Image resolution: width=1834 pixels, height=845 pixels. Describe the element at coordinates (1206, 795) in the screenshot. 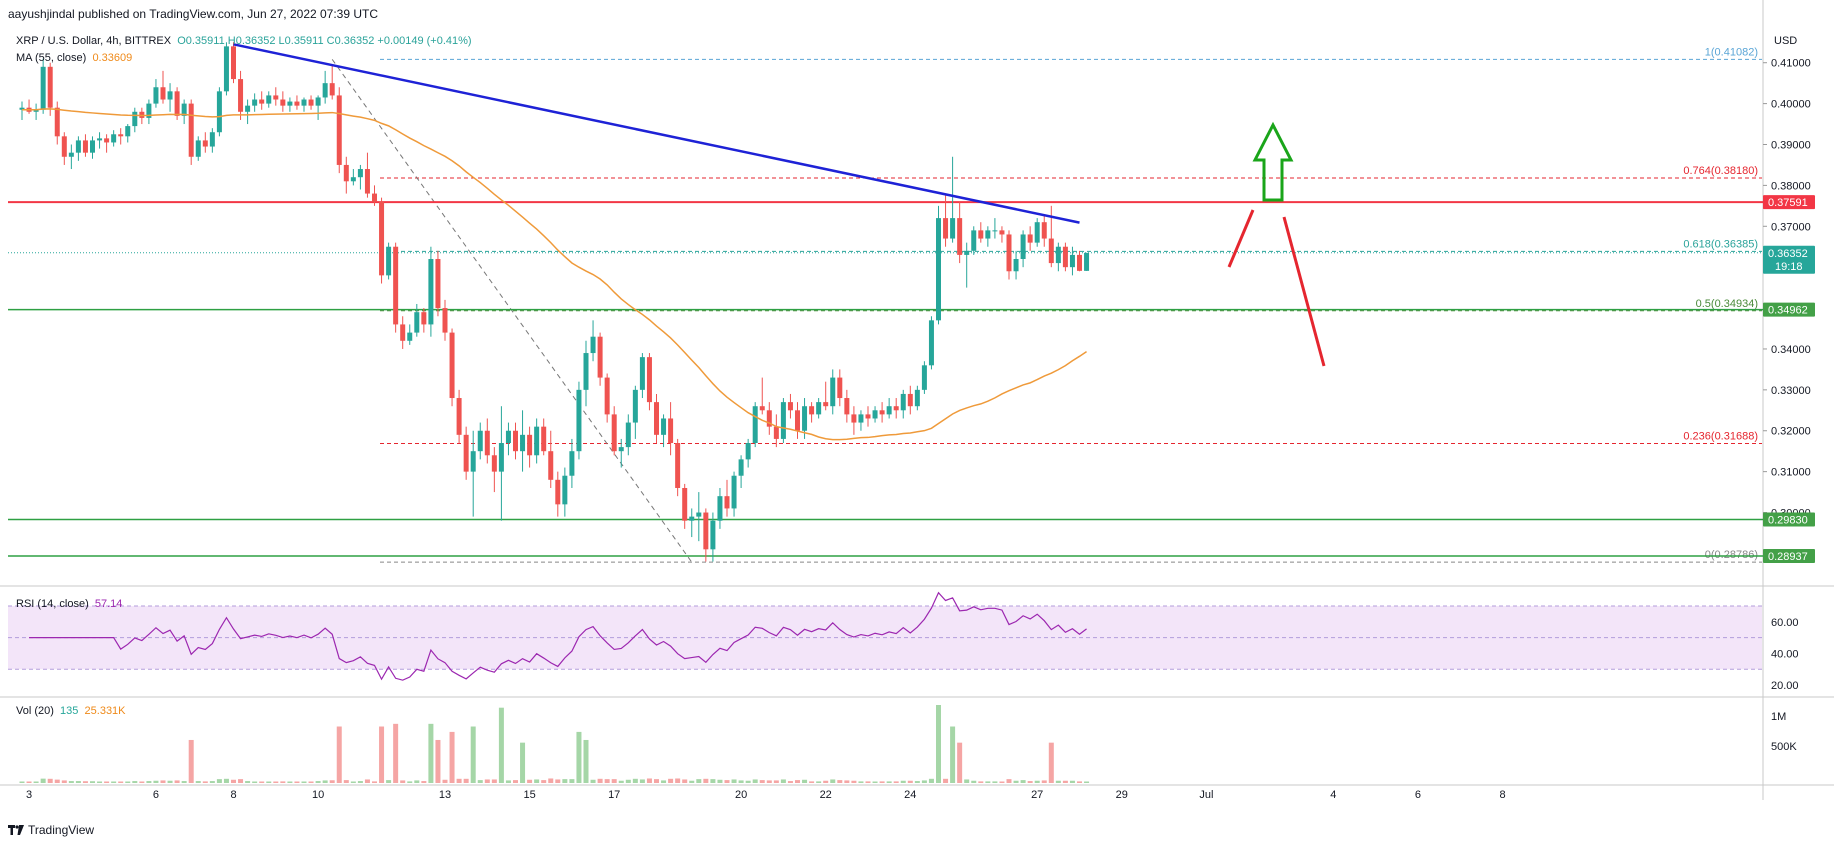

I see `time-tick-label: Jul` at that location.